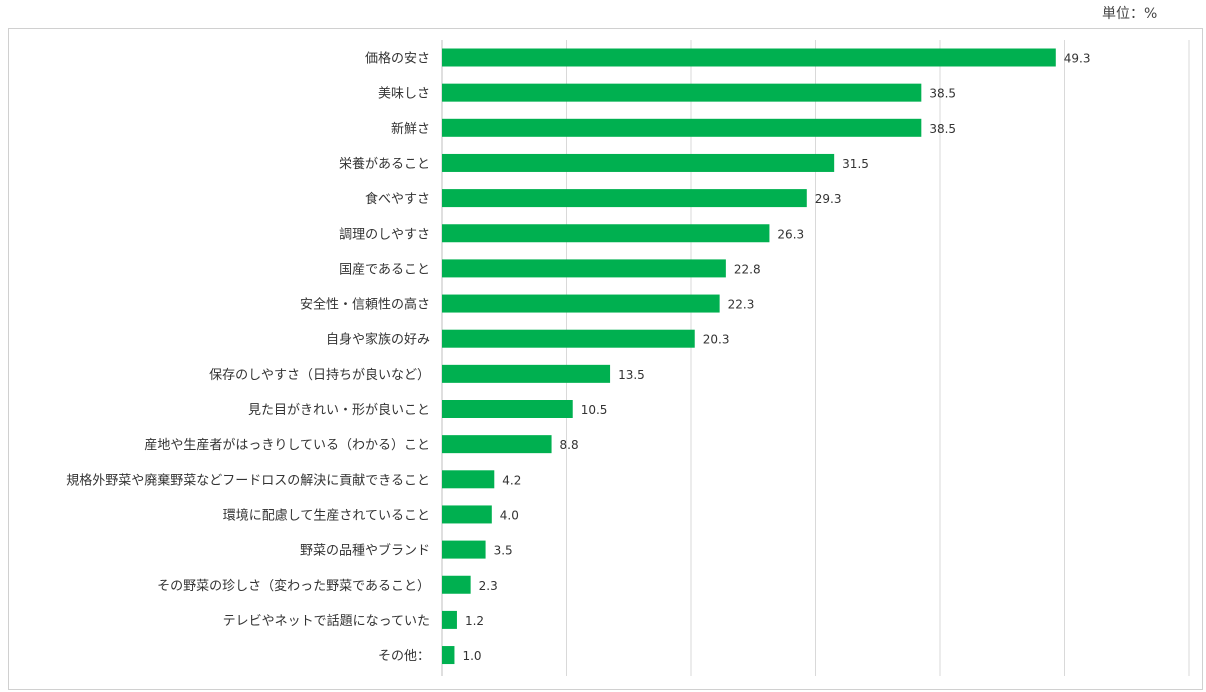  Describe the element at coordinates (716, 340) in the screenshot. I see `value-label: 20.3` at that location.